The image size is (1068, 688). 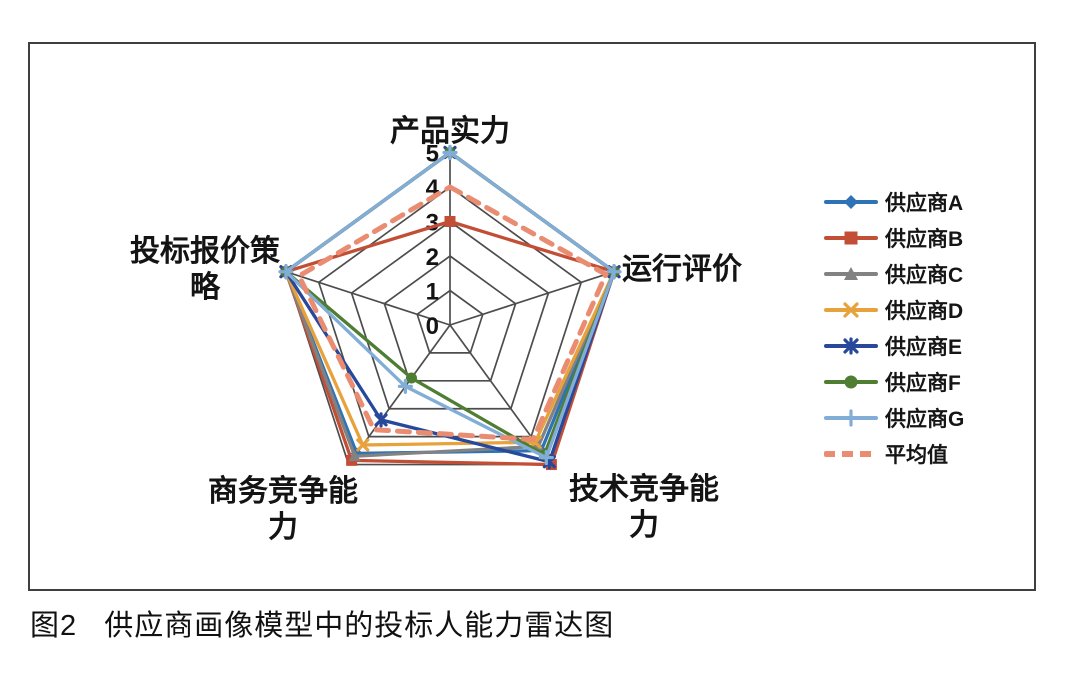 I want to click on tick-label: 2, so click(x=432, y=257).